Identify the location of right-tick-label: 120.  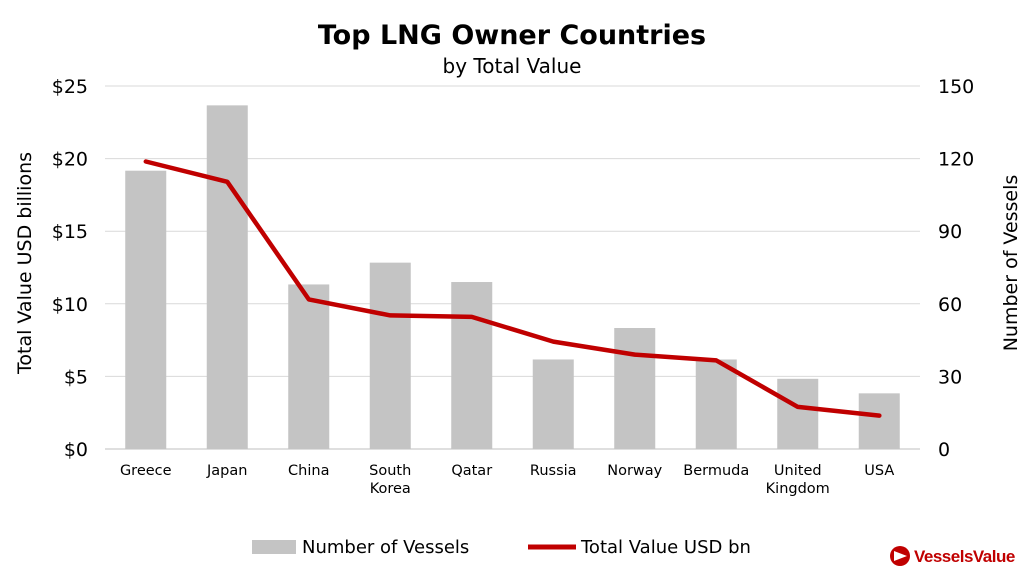
(956, 160).